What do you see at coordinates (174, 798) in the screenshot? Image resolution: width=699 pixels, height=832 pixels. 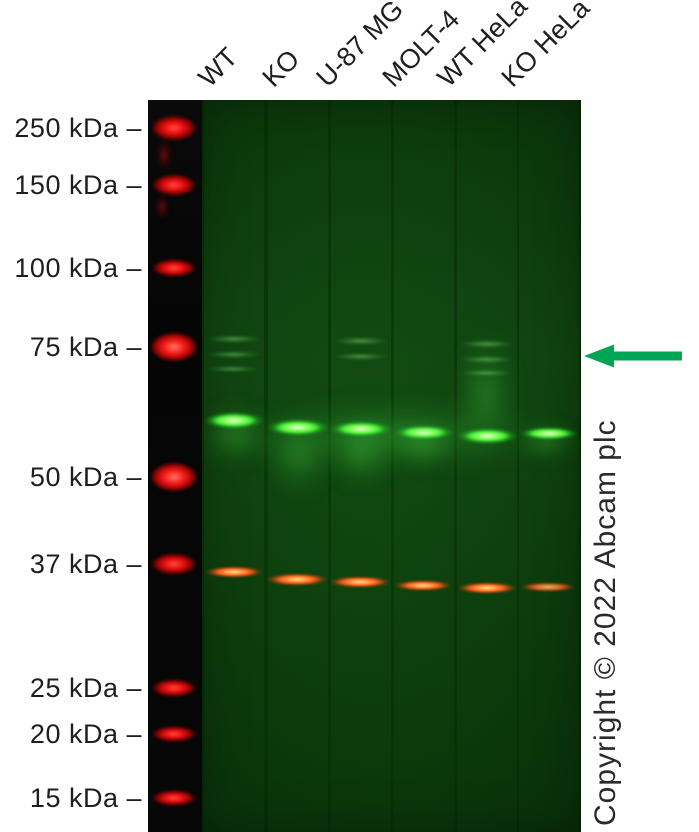 I see `ladder-band-15kda` at bounding box center [174, 798].